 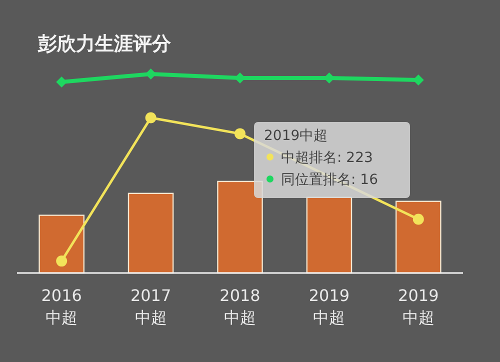 What do you see at coordinates (151, 306) in the screenshot?
I see `x-tick-label: 2017 中超` at bounding box center [151, 306].